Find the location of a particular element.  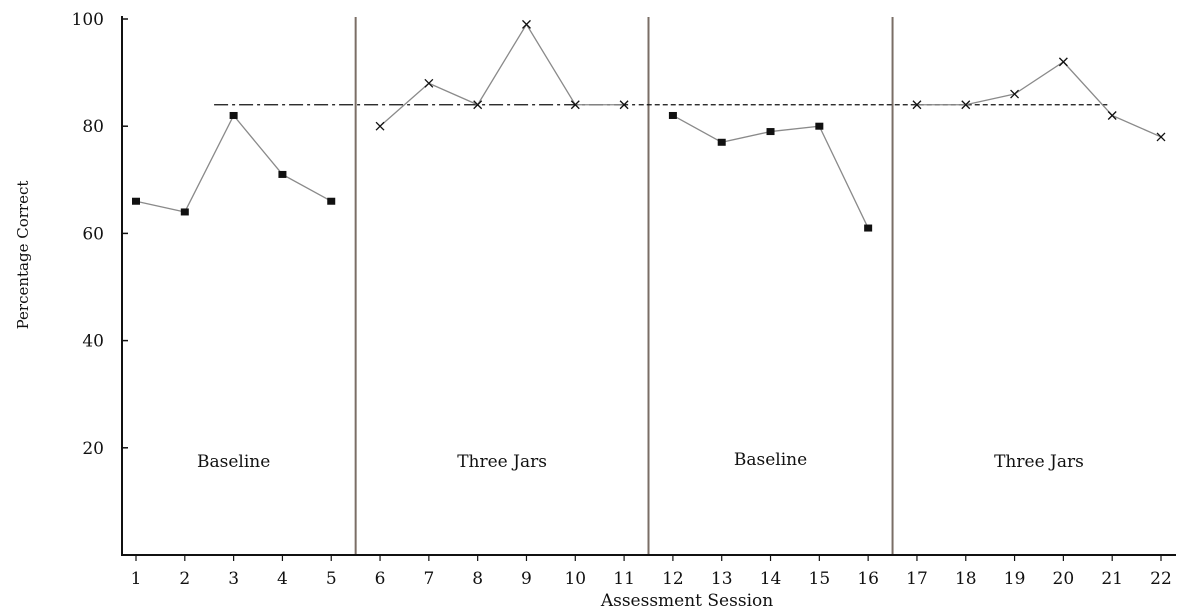

y-tick-labels: 20 40 60 80 100 is located at coordinates (88, 234).